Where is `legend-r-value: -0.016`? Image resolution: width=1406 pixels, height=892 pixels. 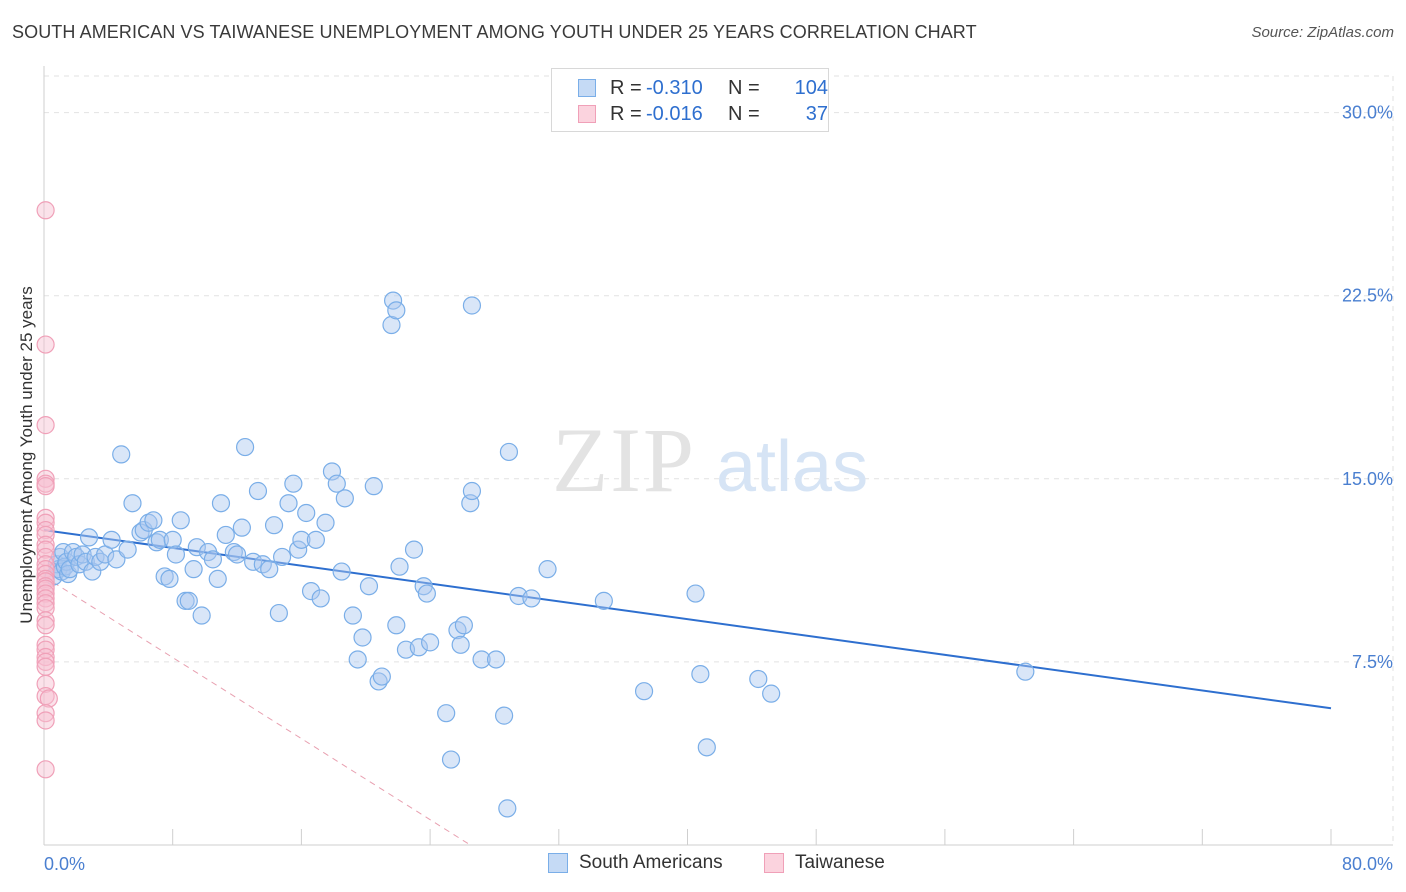 legend-r-value: -0.016 is located at coordinates (674, 114).